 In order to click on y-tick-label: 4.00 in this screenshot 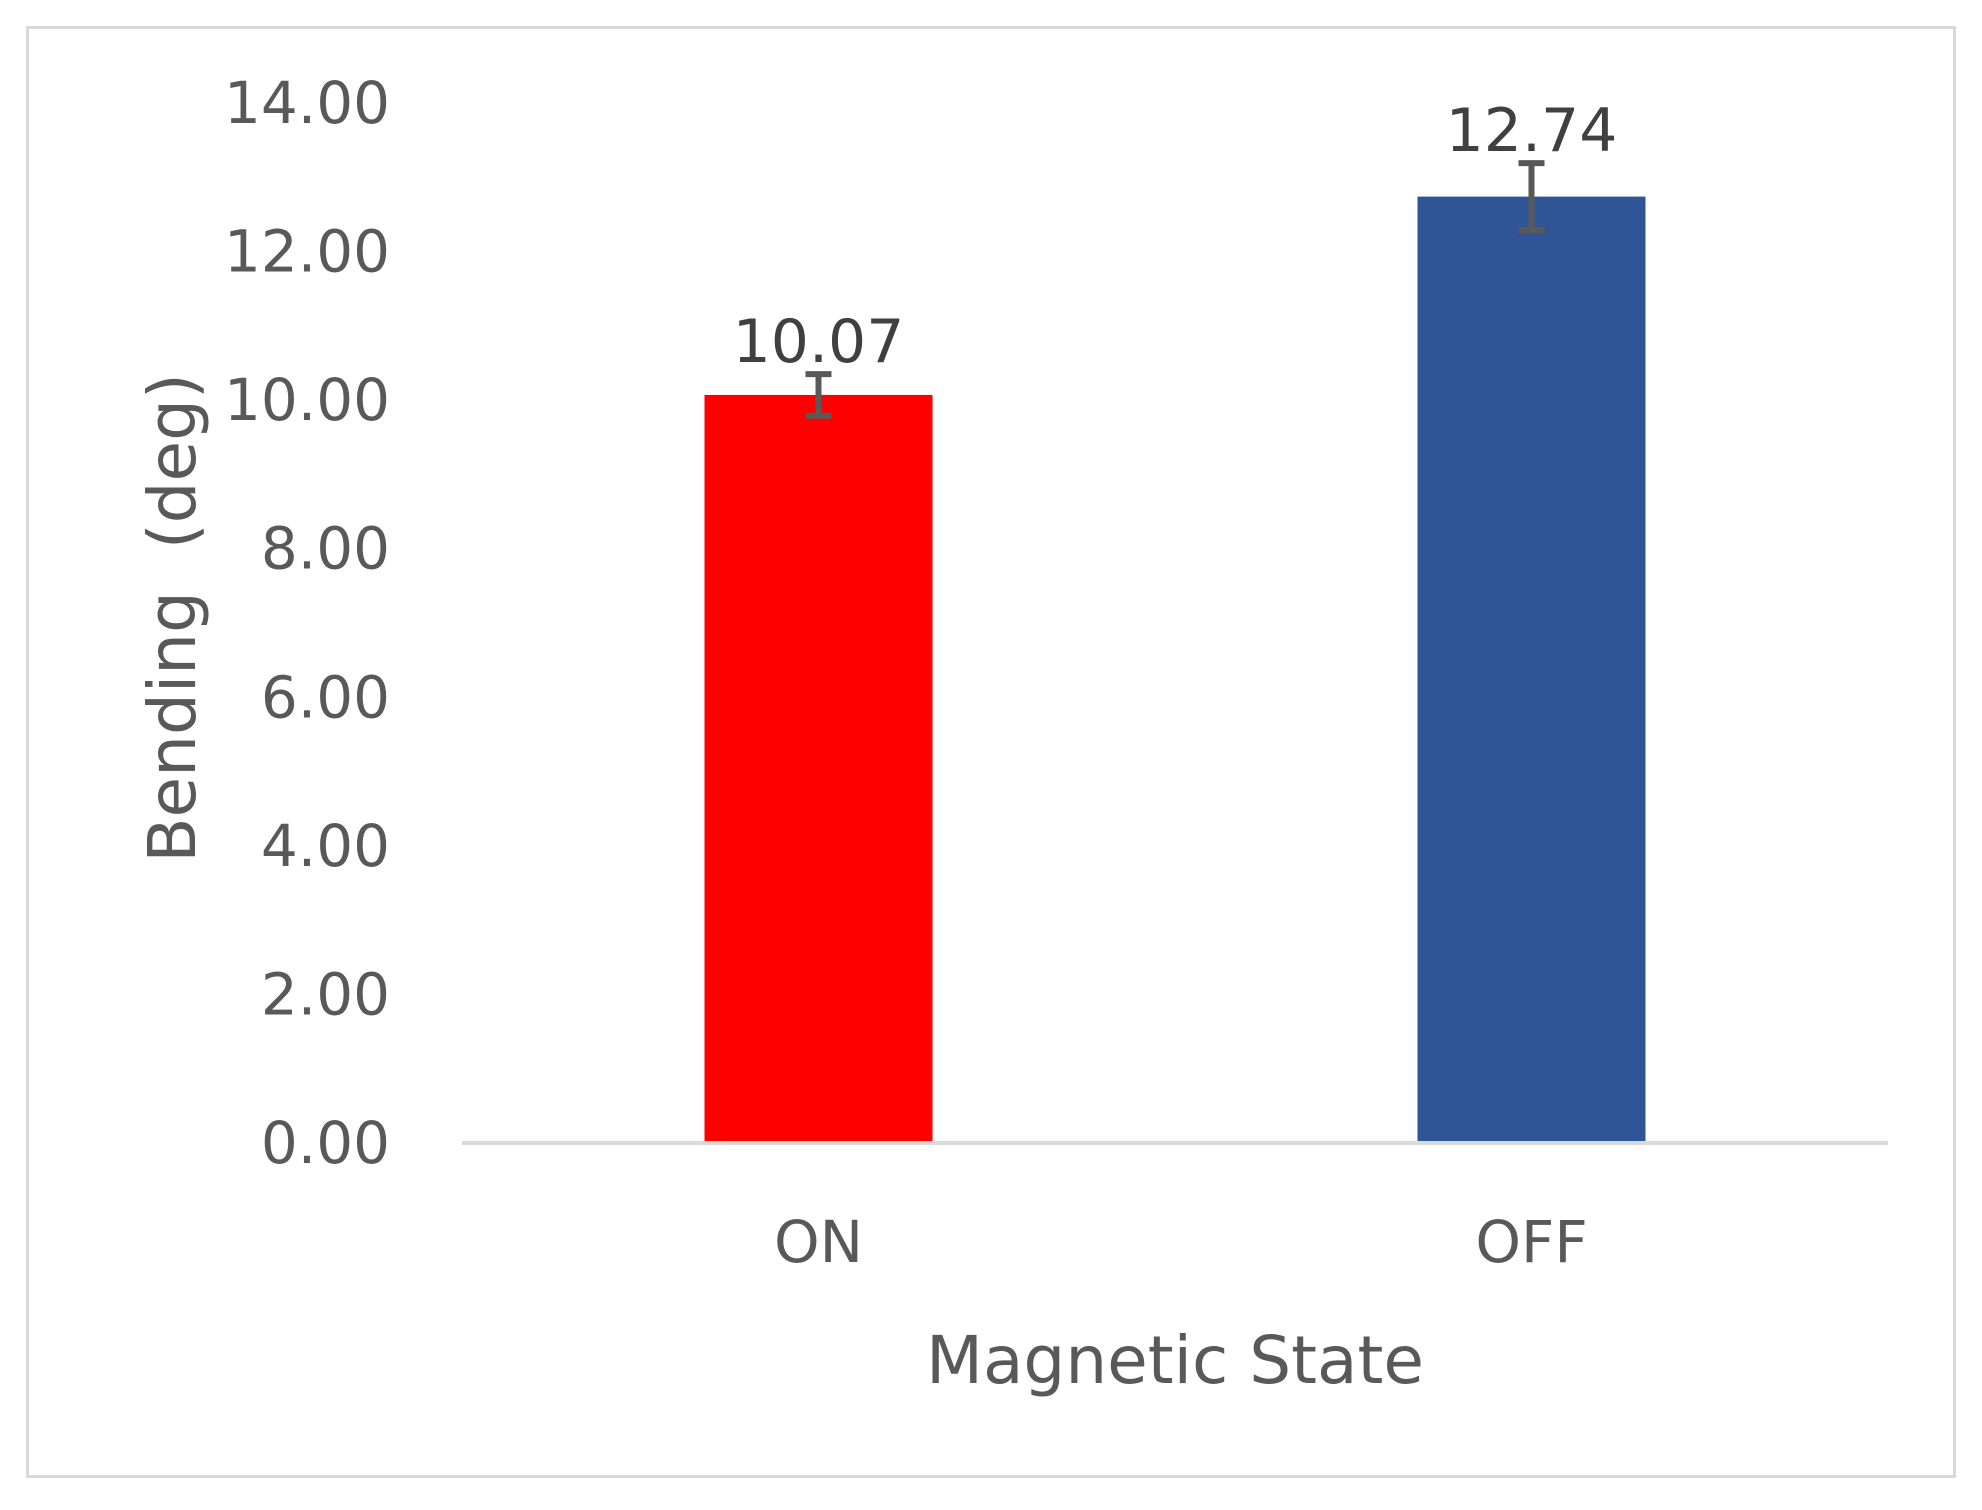, I will do `click(325, 846)`.